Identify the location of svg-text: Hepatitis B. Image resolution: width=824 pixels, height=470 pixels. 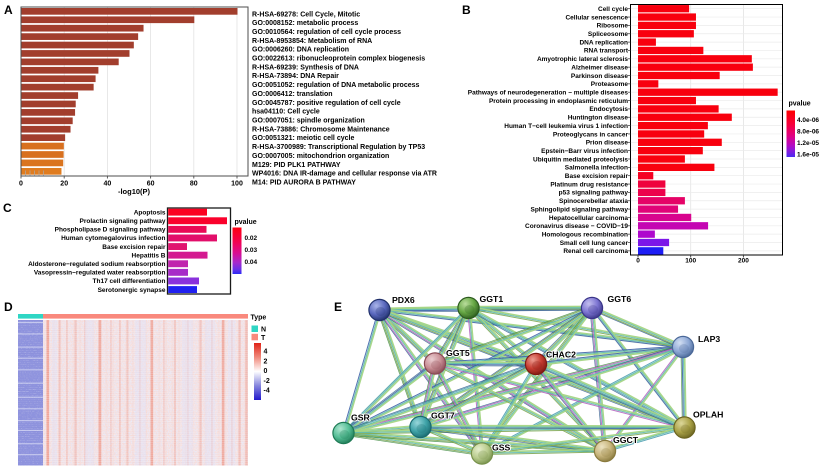
(149, 255).